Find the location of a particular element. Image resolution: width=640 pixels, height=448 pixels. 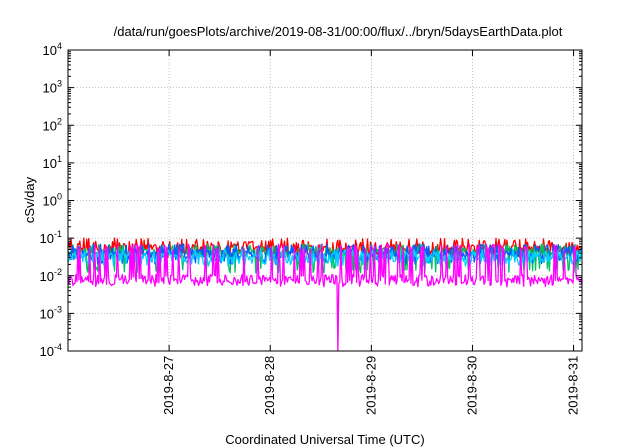

y-tick-label: 10⁰ is located at coordinates (52, 200).